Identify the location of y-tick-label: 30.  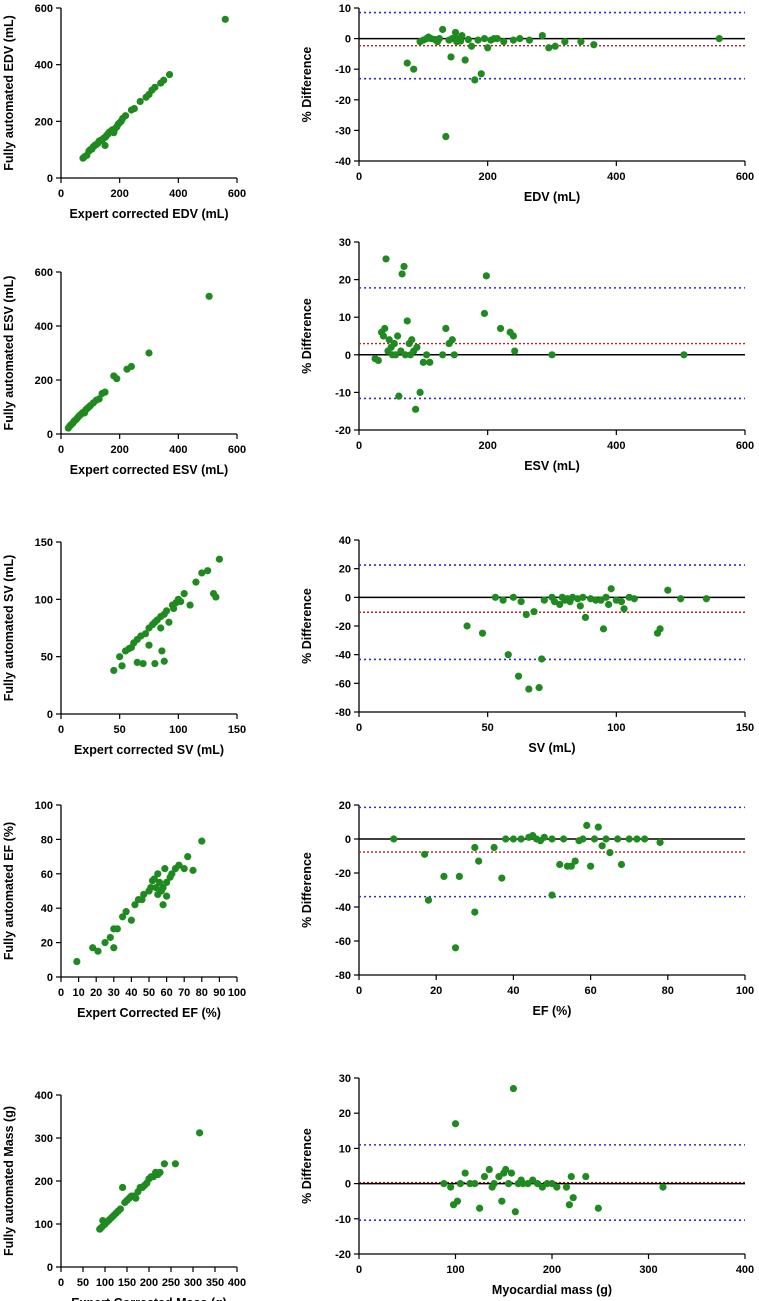
(345, 1079).